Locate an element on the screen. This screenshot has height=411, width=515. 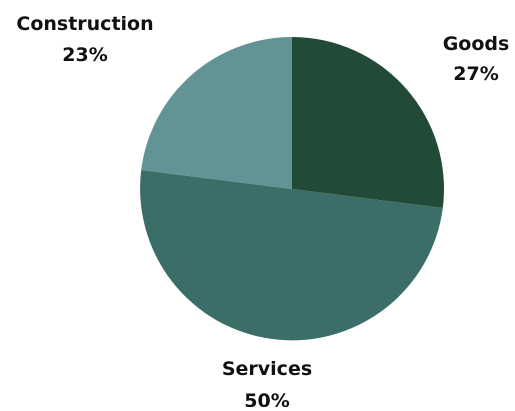
slice-label-goods: Goods is located at coordinates (476, 44).